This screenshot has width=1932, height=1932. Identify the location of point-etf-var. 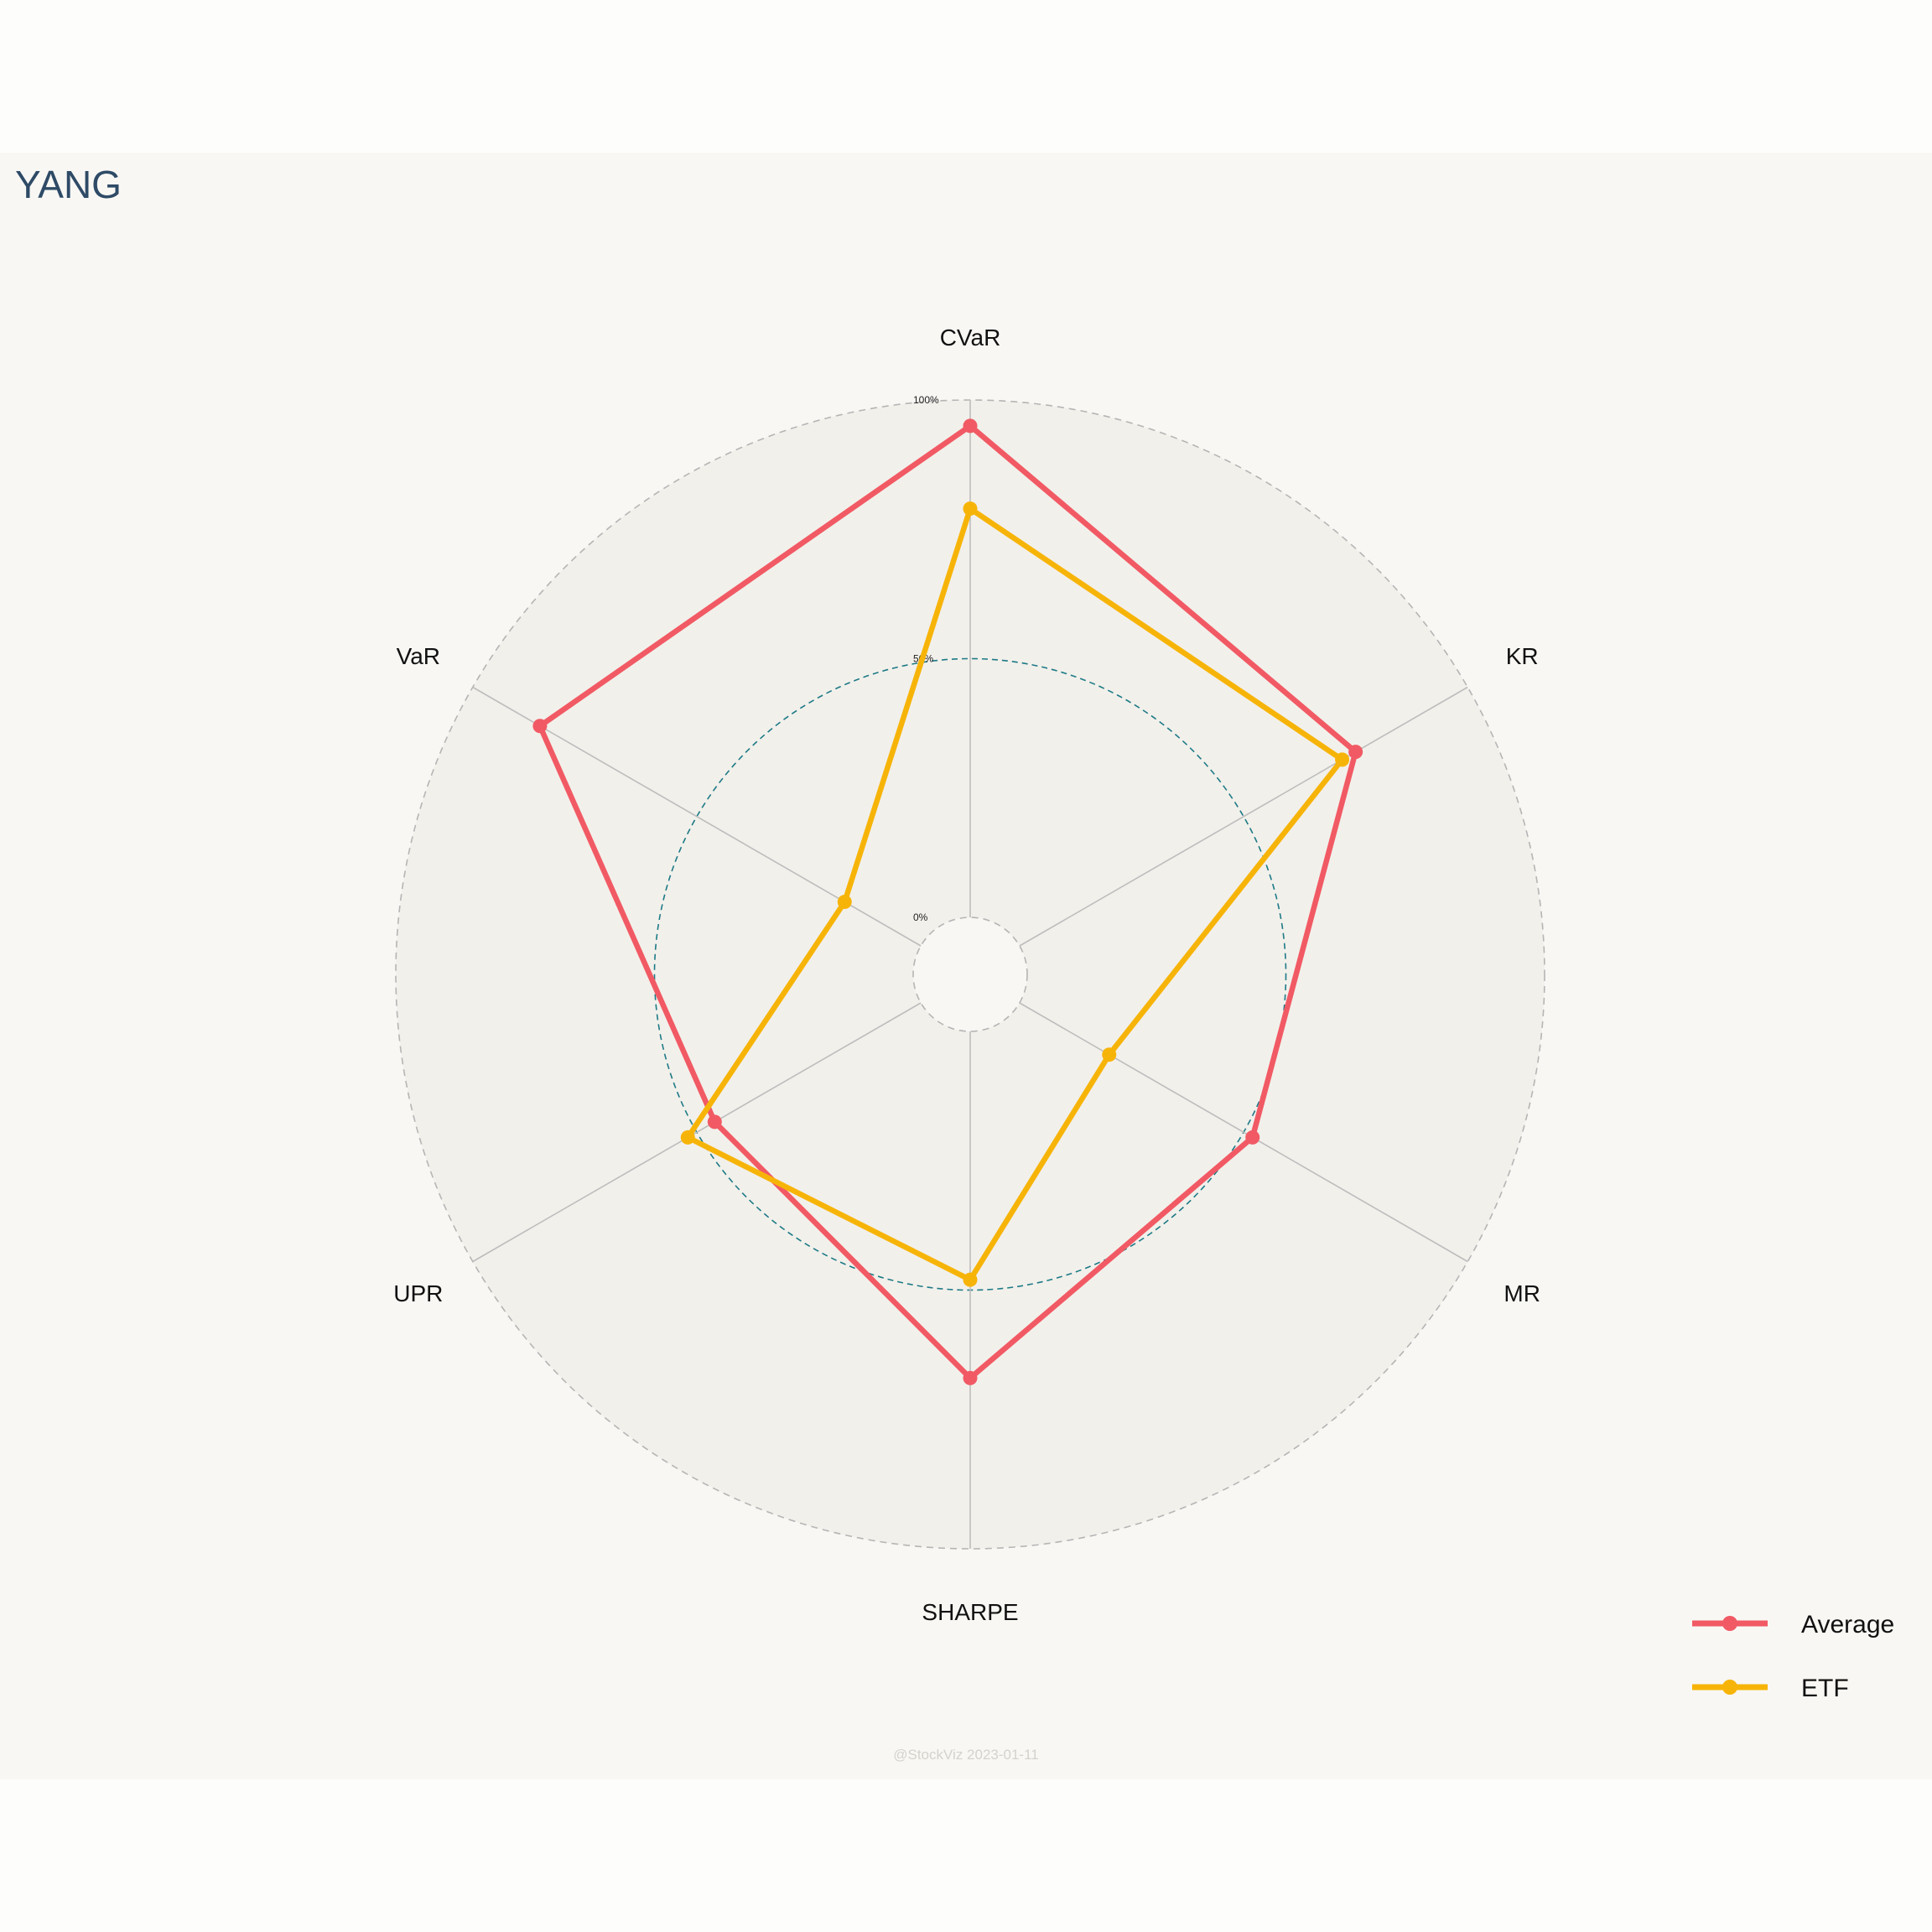
(844, 902).